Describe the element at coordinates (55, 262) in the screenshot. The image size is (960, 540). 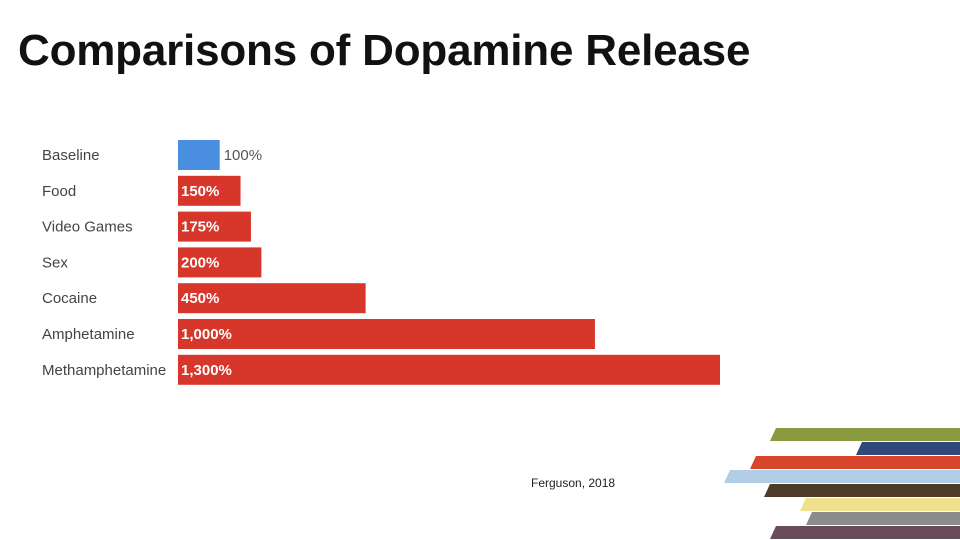
I see `category-label: Sex` at that location.